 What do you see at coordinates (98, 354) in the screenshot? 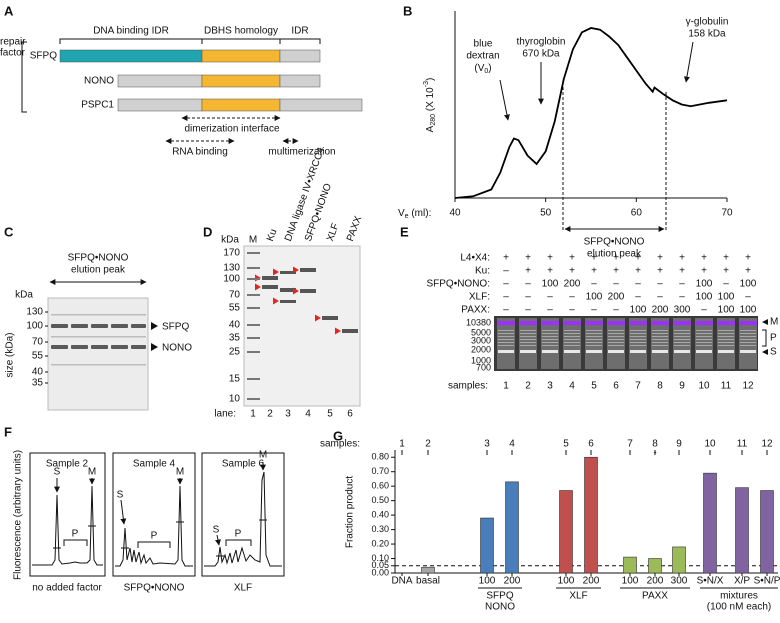
I see `gel` at bounding box center [98, 354].